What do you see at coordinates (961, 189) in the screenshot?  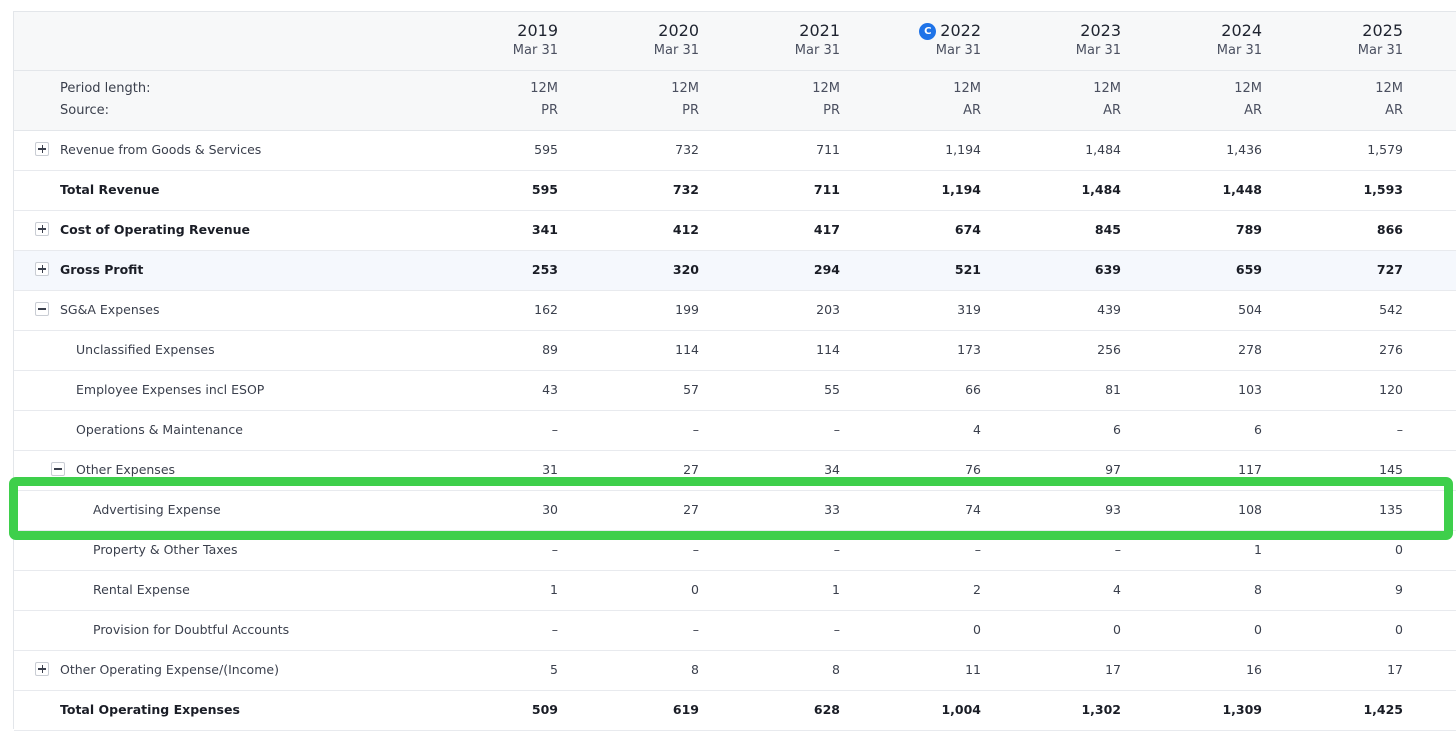 I see `row-value: 1,194` at bounding box center [961, 189].